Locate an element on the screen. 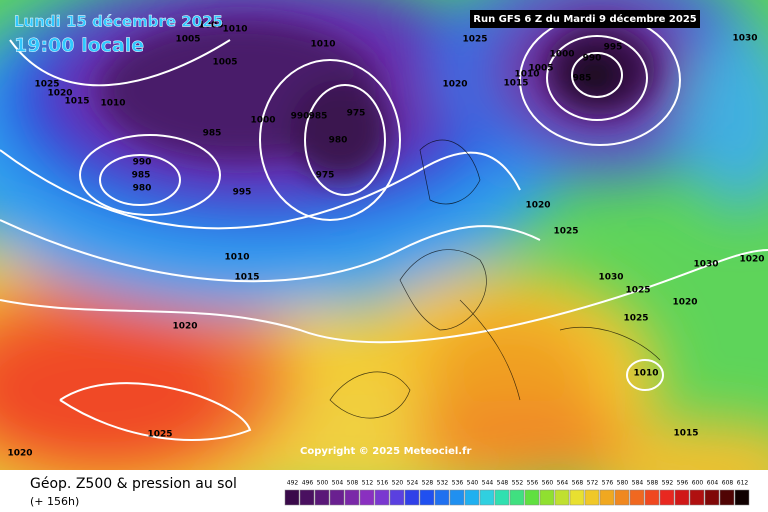 This screenshot has height=512, width=768. colorbar-label: 588 is located at coordinates (653, 483).